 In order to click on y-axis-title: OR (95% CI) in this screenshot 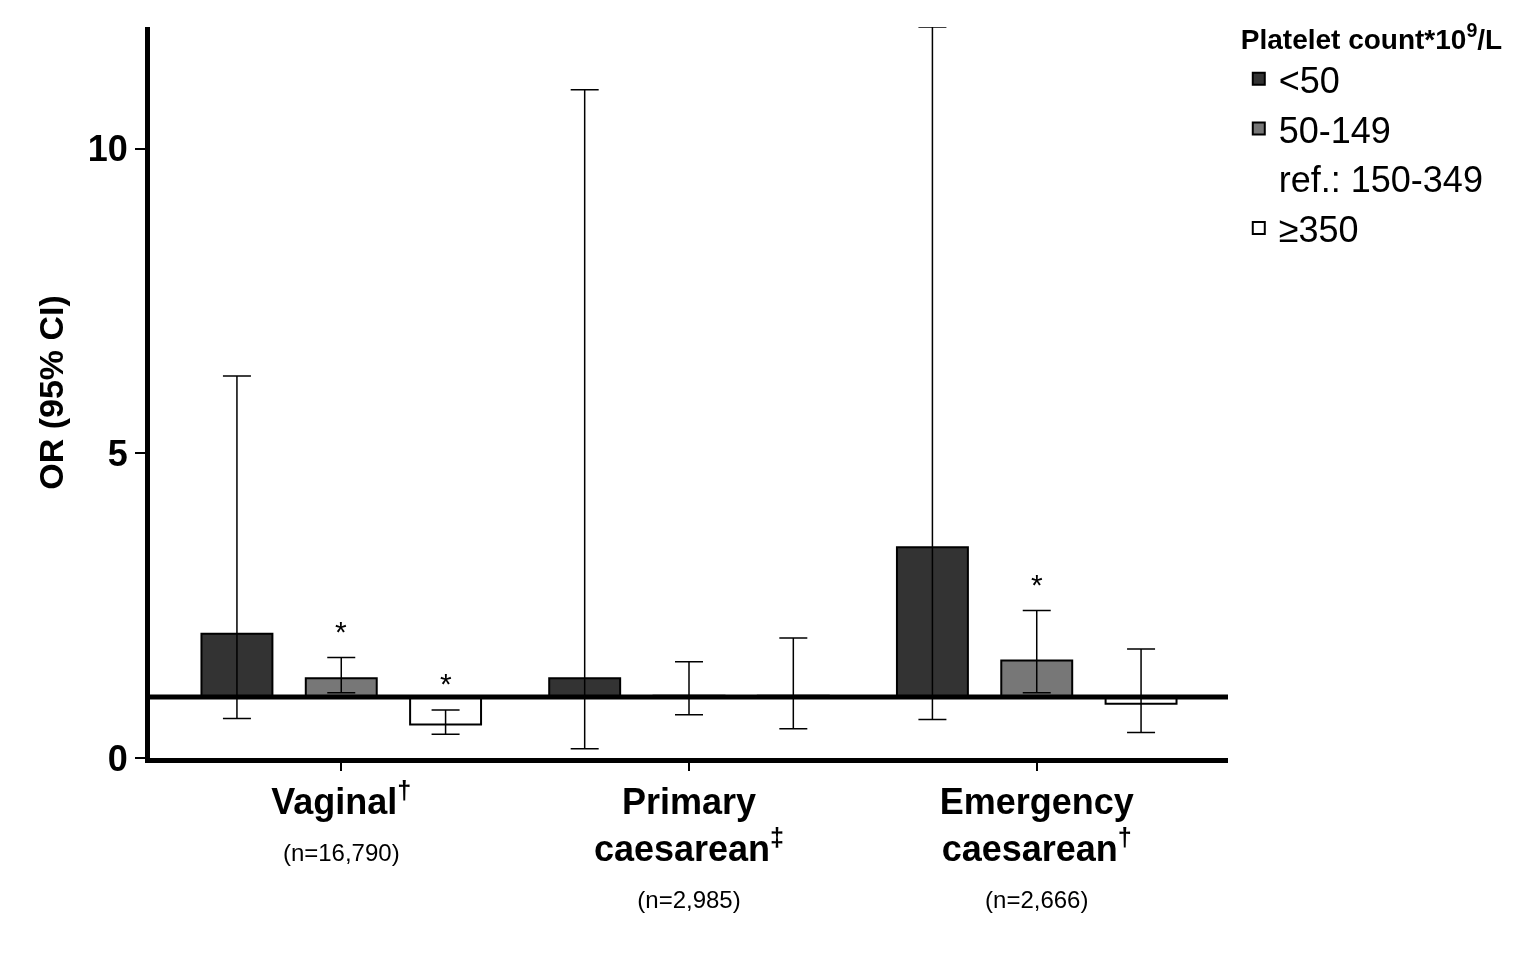, I will do `click(51, 392)`.